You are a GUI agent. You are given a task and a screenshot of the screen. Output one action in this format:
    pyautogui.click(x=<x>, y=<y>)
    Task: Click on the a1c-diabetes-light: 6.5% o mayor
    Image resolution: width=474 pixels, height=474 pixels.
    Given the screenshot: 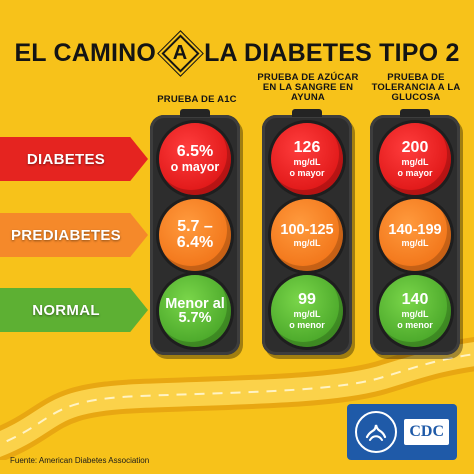 What is the action you would take?
    pyautogui.click(x=195, y=159)
    